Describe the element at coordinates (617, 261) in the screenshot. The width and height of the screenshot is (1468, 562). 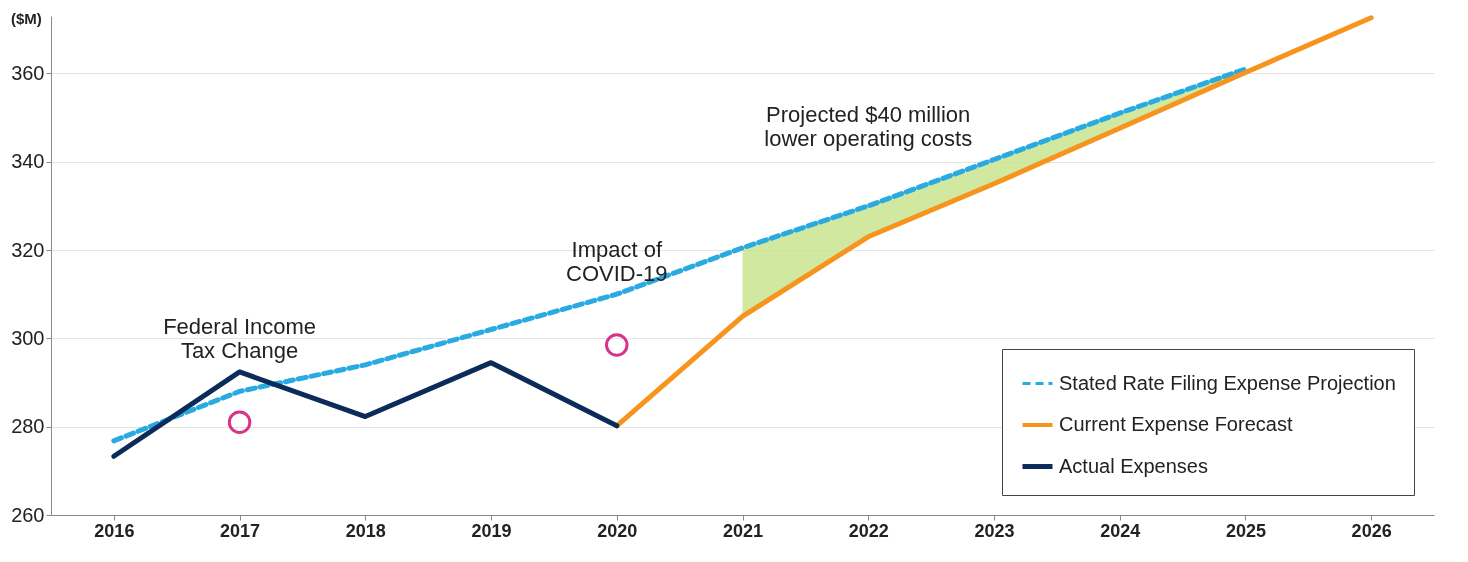
I see `annotation: Impact of COVID-19` at that location.